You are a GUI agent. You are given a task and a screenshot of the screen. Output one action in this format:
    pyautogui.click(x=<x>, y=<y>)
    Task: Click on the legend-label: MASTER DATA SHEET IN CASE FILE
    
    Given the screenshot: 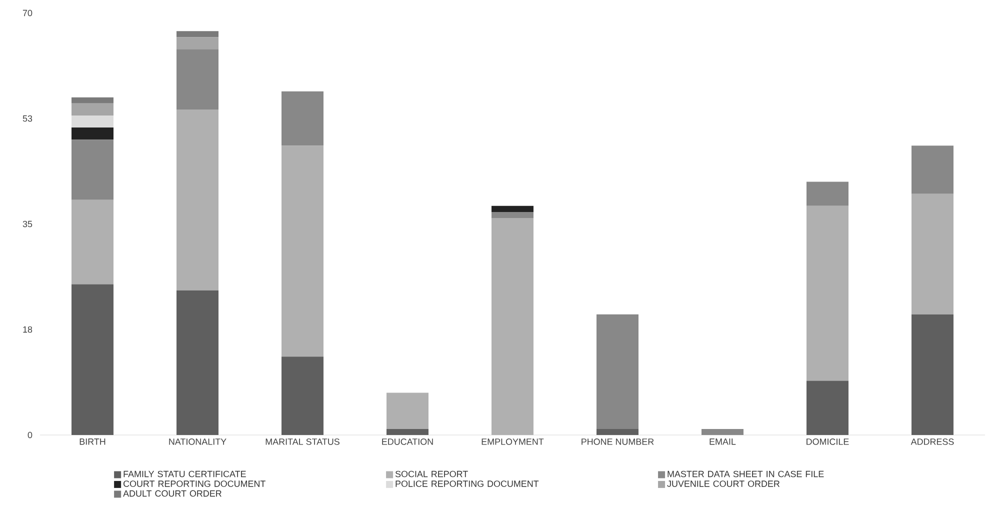 What is the action you would take?
    pyautogui.click(x=746, y=474)
    